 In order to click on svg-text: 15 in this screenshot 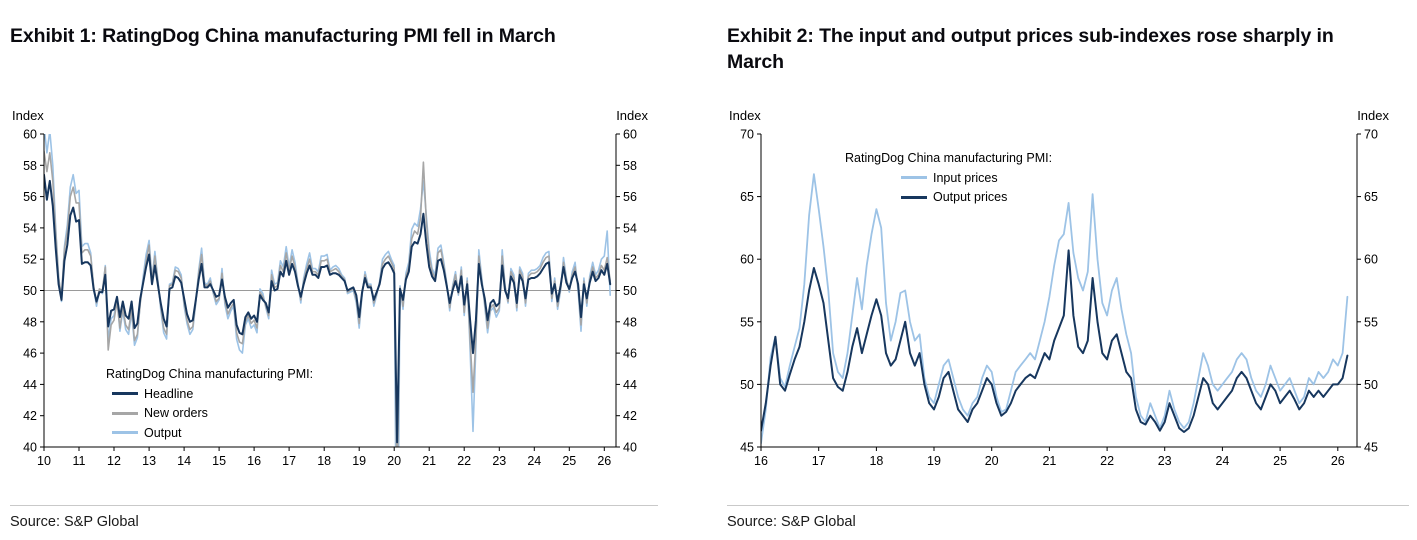, I will do `click(219, 461)`.